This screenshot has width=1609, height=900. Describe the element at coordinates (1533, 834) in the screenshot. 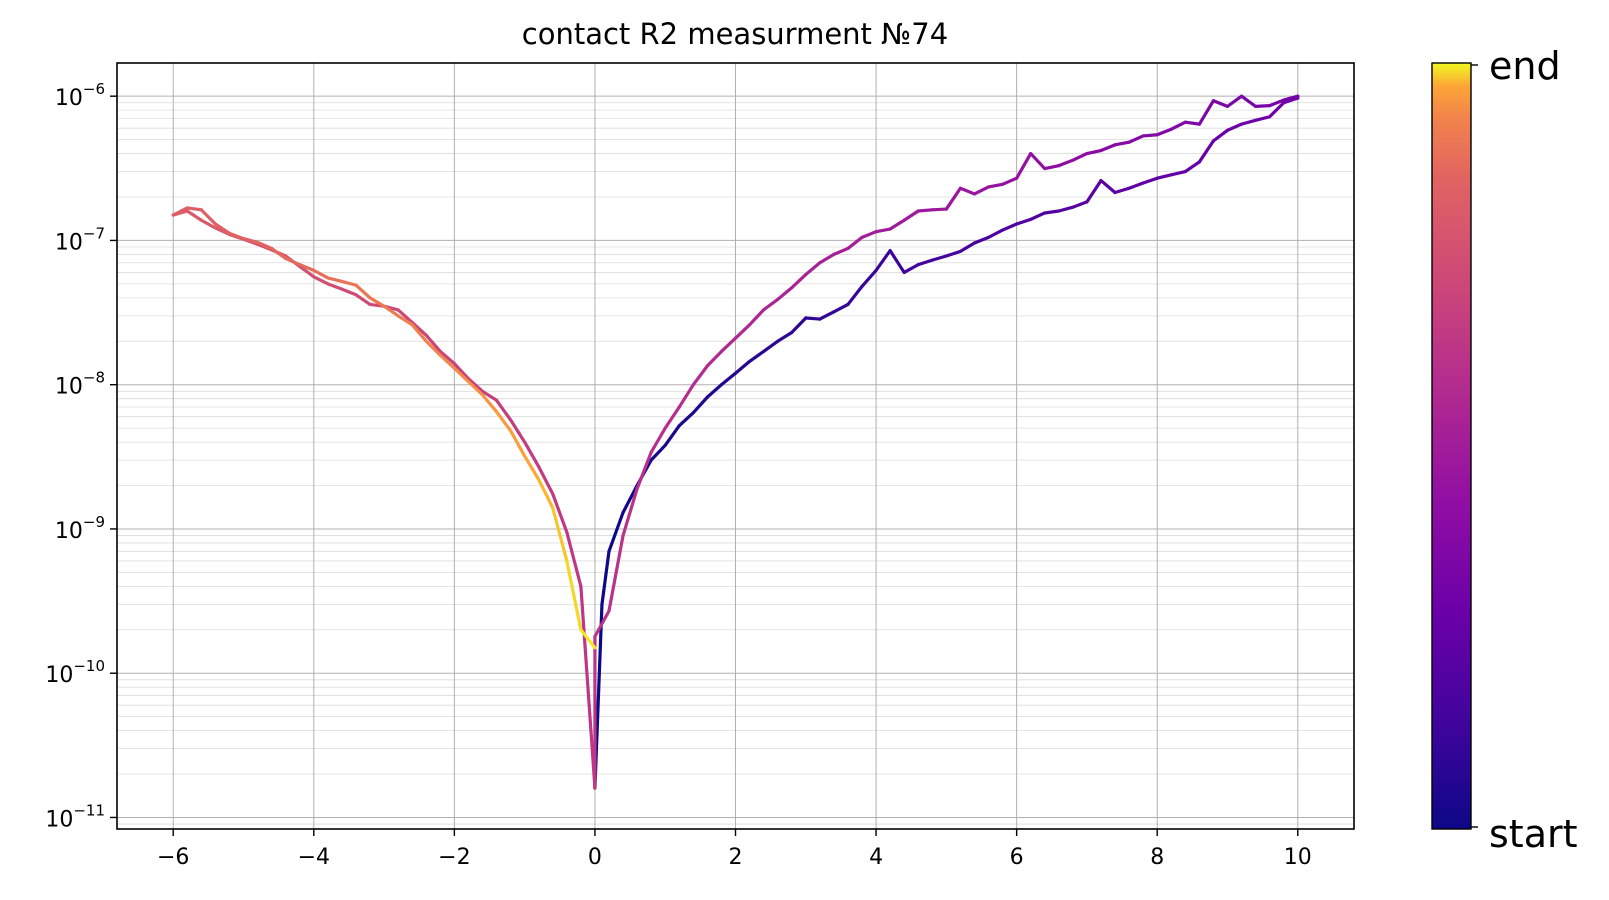

I see `colorbar-start-label: start` at that location.